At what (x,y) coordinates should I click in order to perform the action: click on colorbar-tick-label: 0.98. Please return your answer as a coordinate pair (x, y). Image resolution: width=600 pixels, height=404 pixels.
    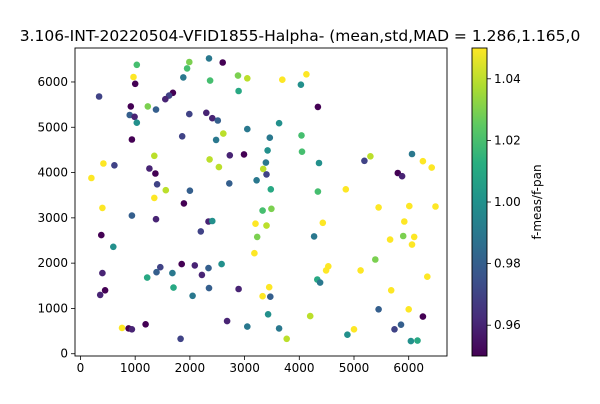
    Looking at the image, I should click on (507, 264).